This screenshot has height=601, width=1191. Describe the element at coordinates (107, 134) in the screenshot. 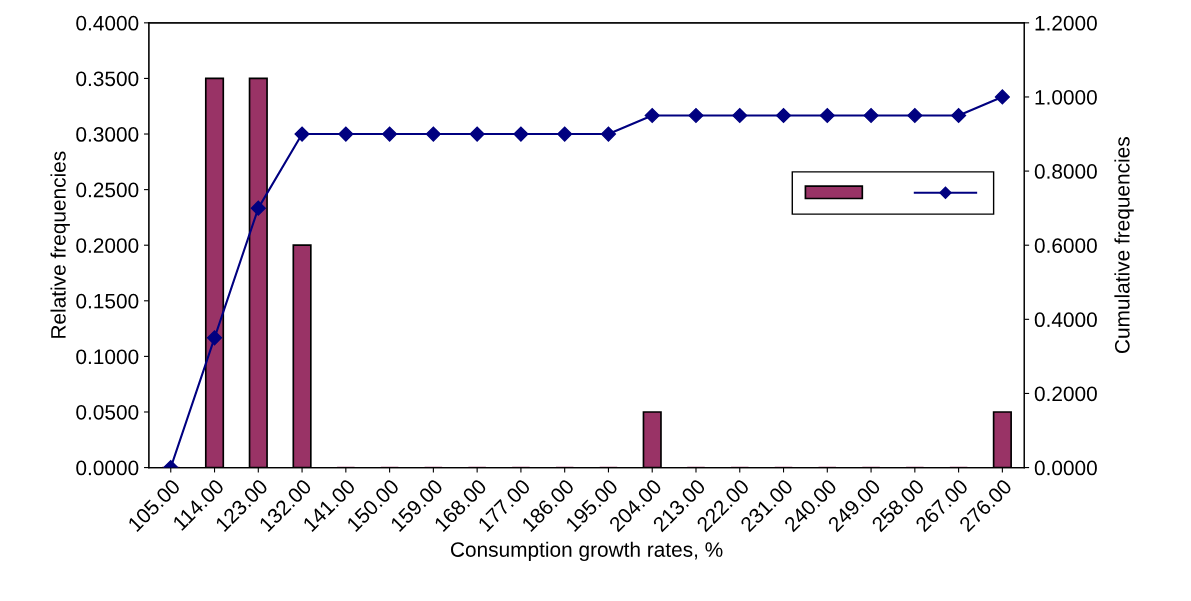

I see `y-tick-label: 0.3000` at that location.